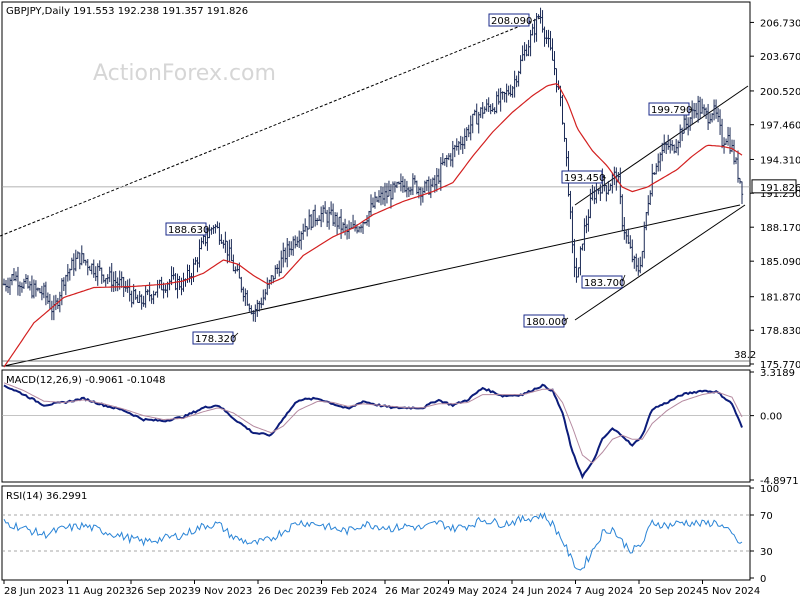 This screenshot has width=800, height=600. I want to click on x-tick-label: 9 Nov 2023, so click(224, 591).